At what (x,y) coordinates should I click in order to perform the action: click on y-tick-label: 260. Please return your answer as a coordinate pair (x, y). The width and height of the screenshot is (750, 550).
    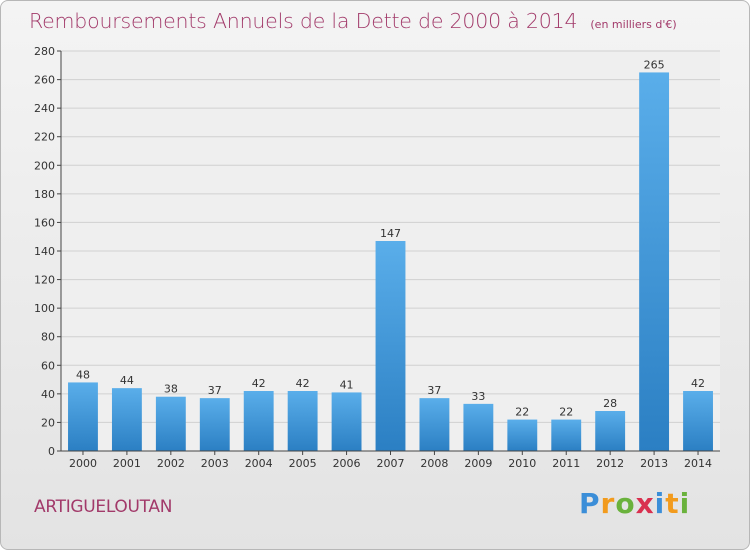
    Looking at the image, I should click on (44, 80).